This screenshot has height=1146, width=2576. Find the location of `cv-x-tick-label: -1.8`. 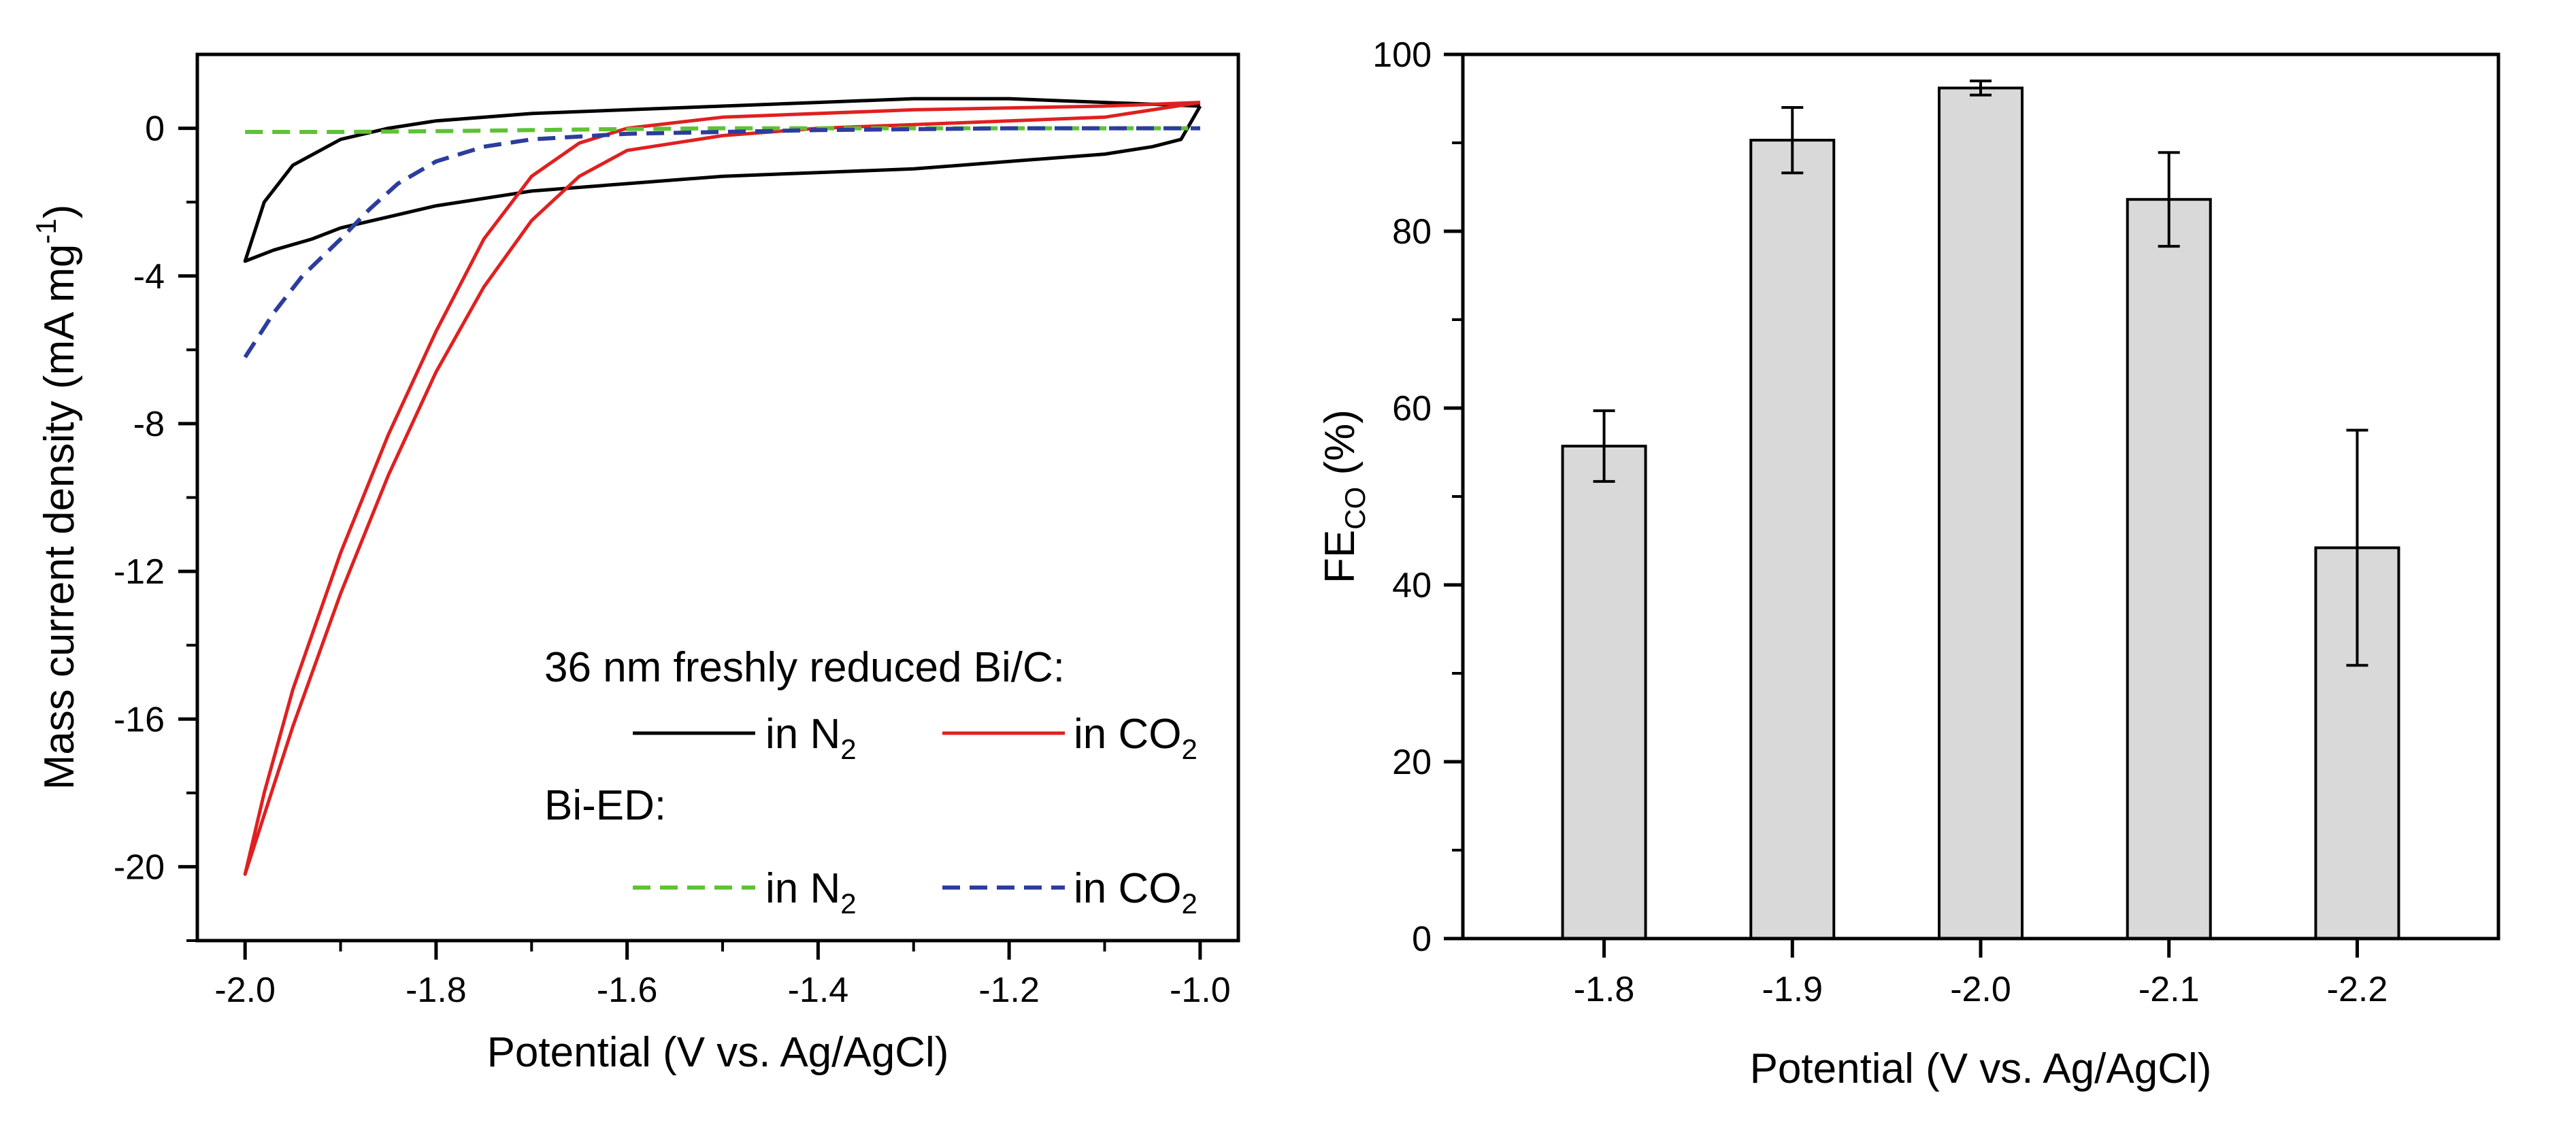

cv-x-tick-label: -1.8 is located at coordinates (437, 990).